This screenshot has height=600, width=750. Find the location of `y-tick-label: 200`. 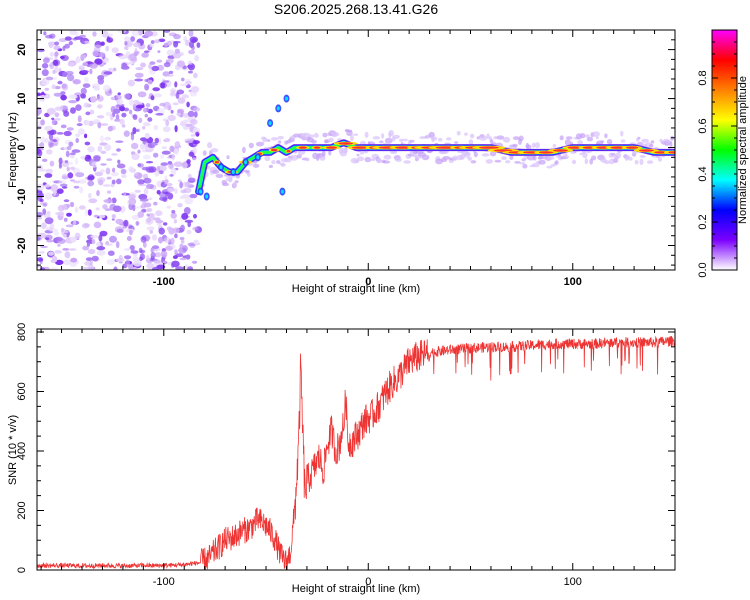

y-tick-label: 200 is located at coordinates (22, 510).